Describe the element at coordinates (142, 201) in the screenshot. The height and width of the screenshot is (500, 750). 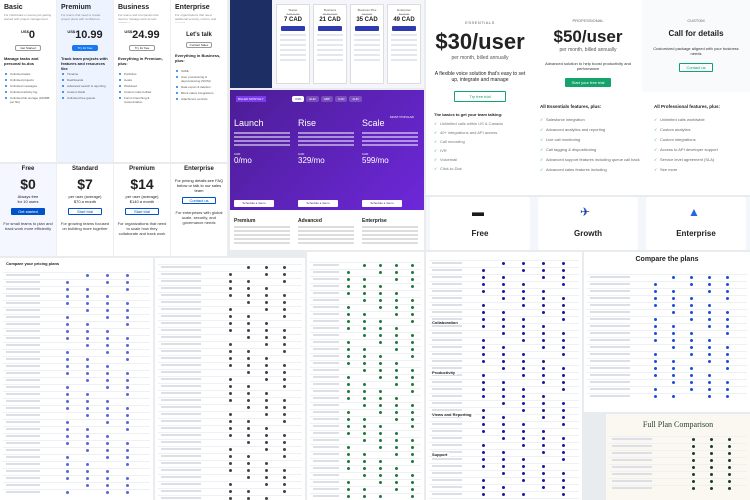
I see `plan-sub2: $140 a month` at that location.